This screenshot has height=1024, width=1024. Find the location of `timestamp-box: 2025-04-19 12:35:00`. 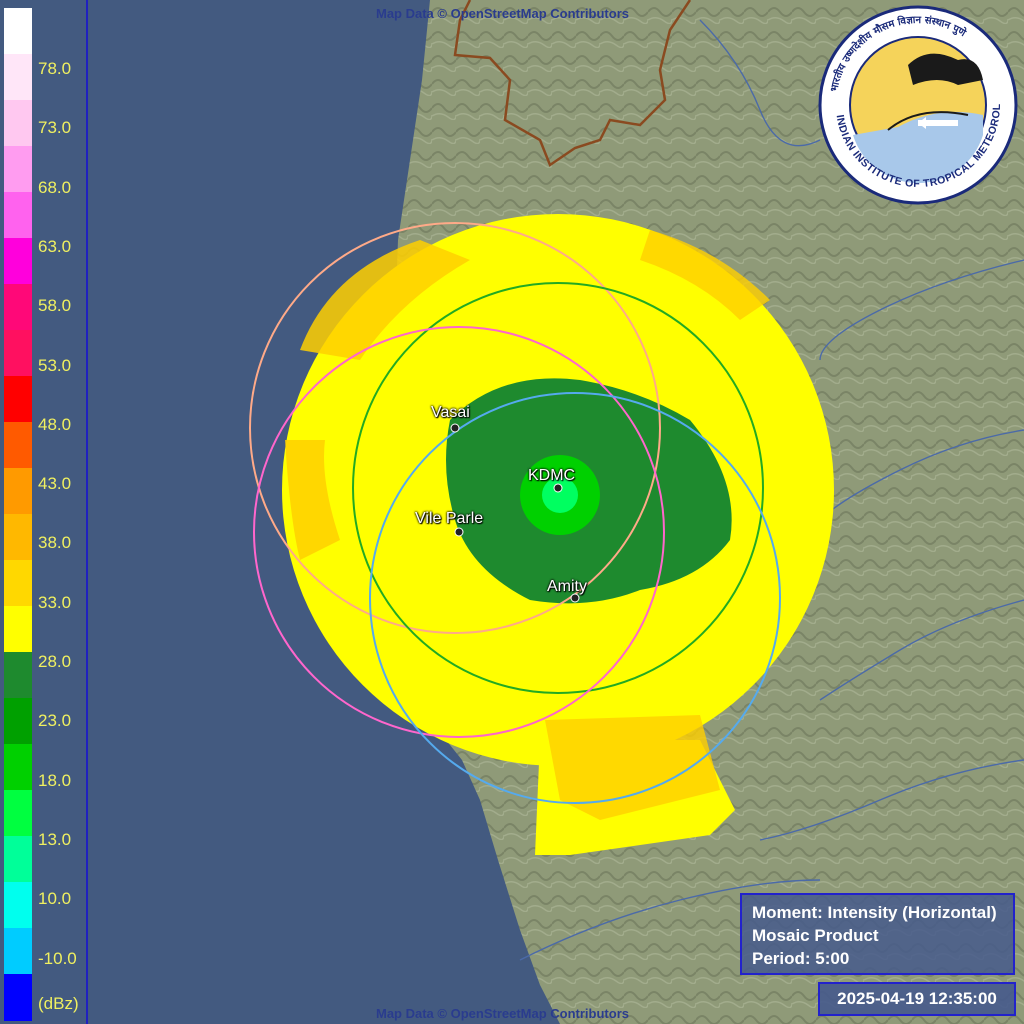

timestamp-box: 2025-04-19 12:35:00 is located at coordinates (917, 999).